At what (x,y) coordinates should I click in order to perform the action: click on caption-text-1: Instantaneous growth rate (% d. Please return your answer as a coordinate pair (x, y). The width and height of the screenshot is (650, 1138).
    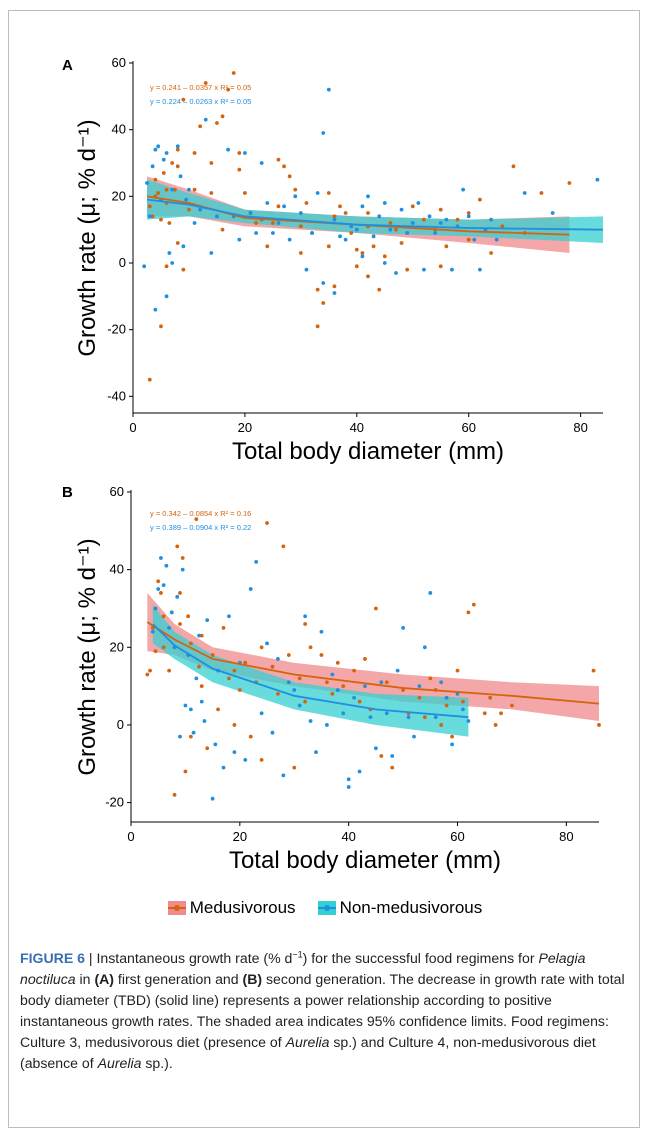
    Looking at the image, I should click on (194, 958).